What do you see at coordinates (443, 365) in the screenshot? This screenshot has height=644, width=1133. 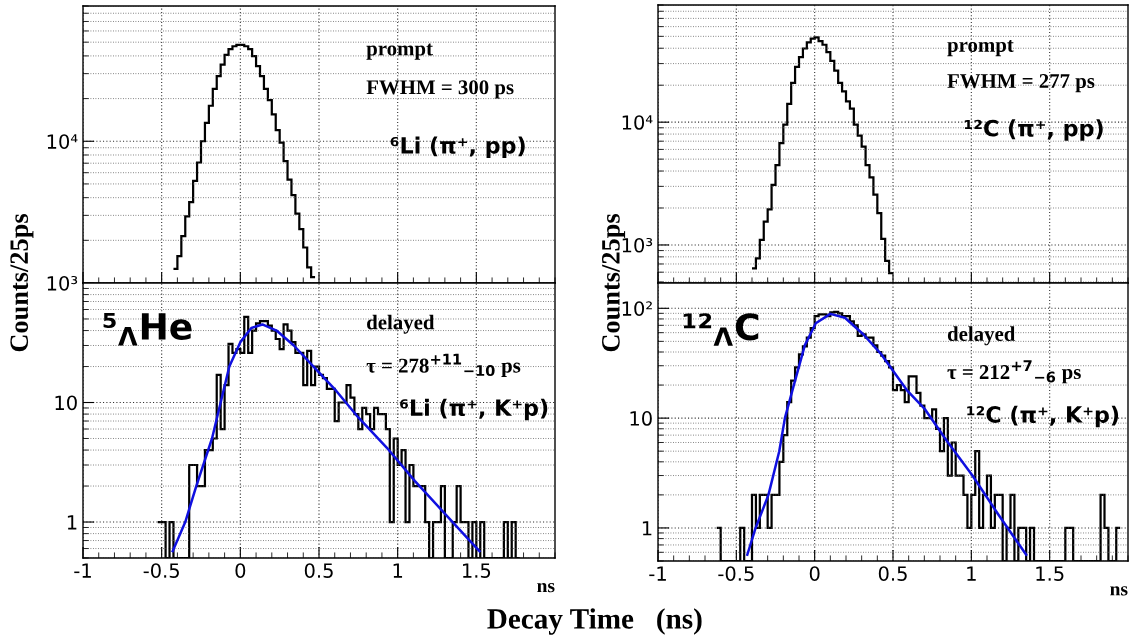 I see `annotation: τ = 278$^{+11}$$_{−10}$ ps` at bounding box center [443, 365].